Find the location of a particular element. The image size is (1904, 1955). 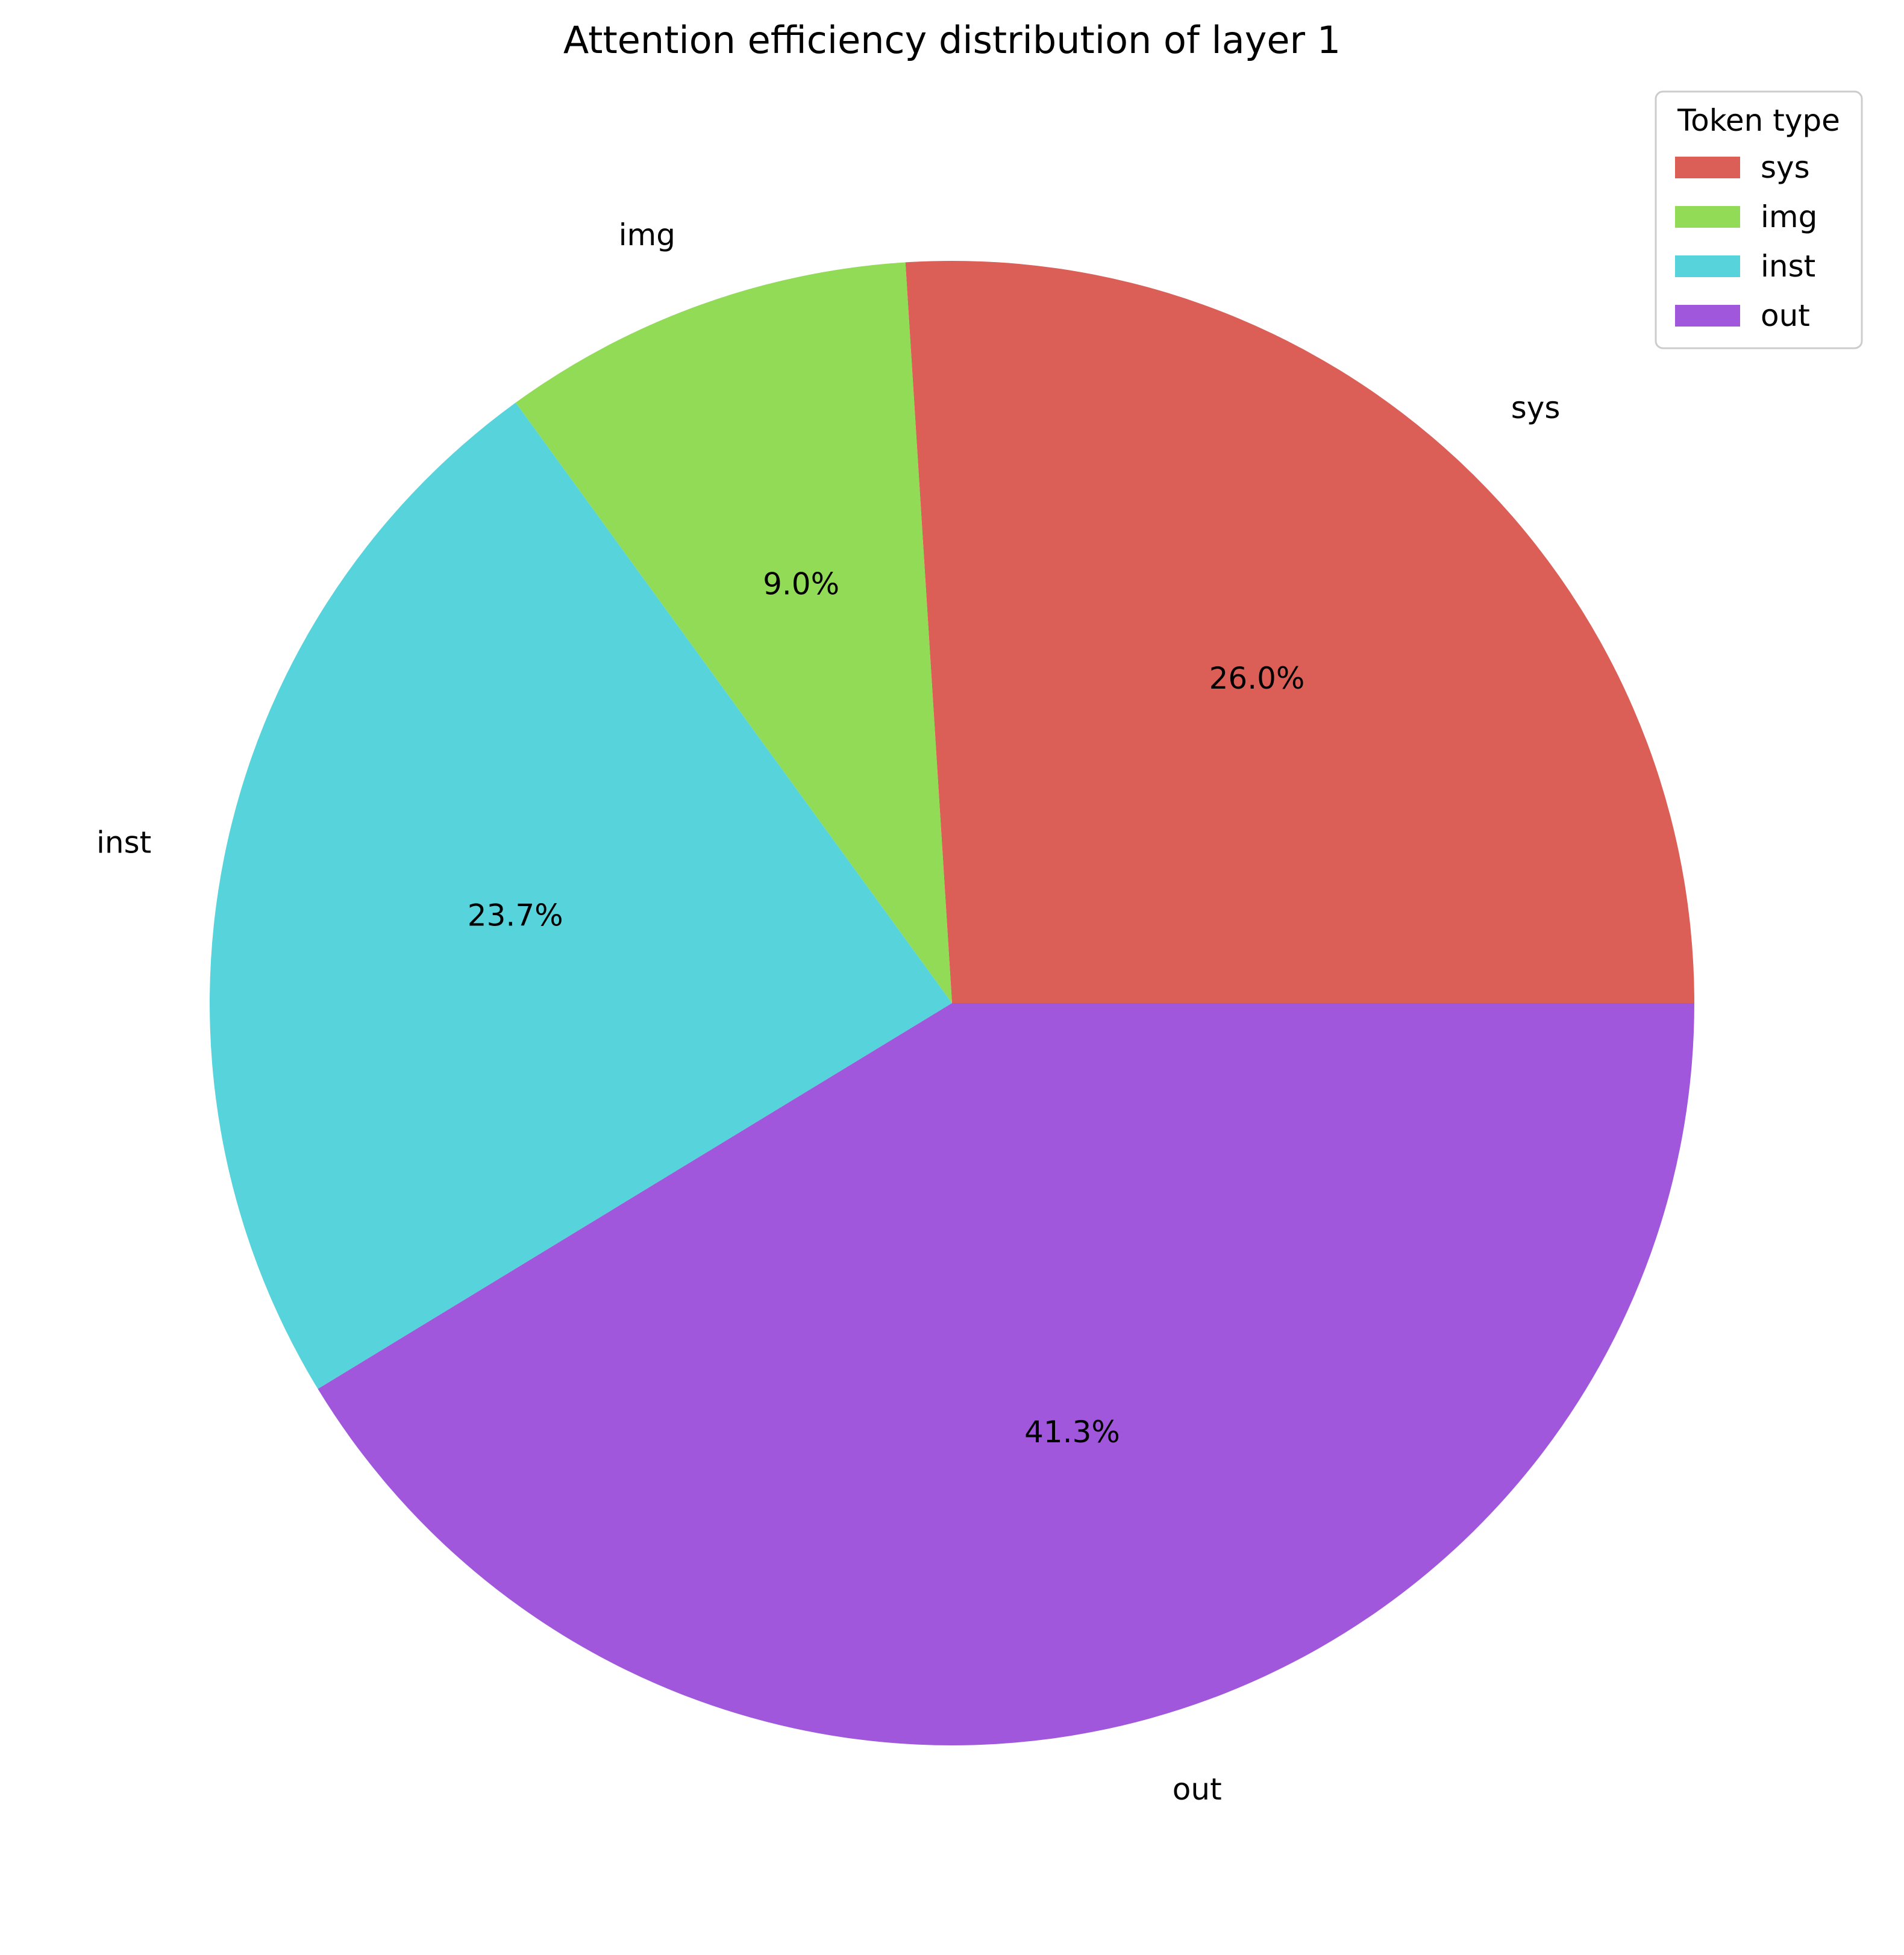

legend-entries: sys img inst out is located at coordinates (1746, 241).